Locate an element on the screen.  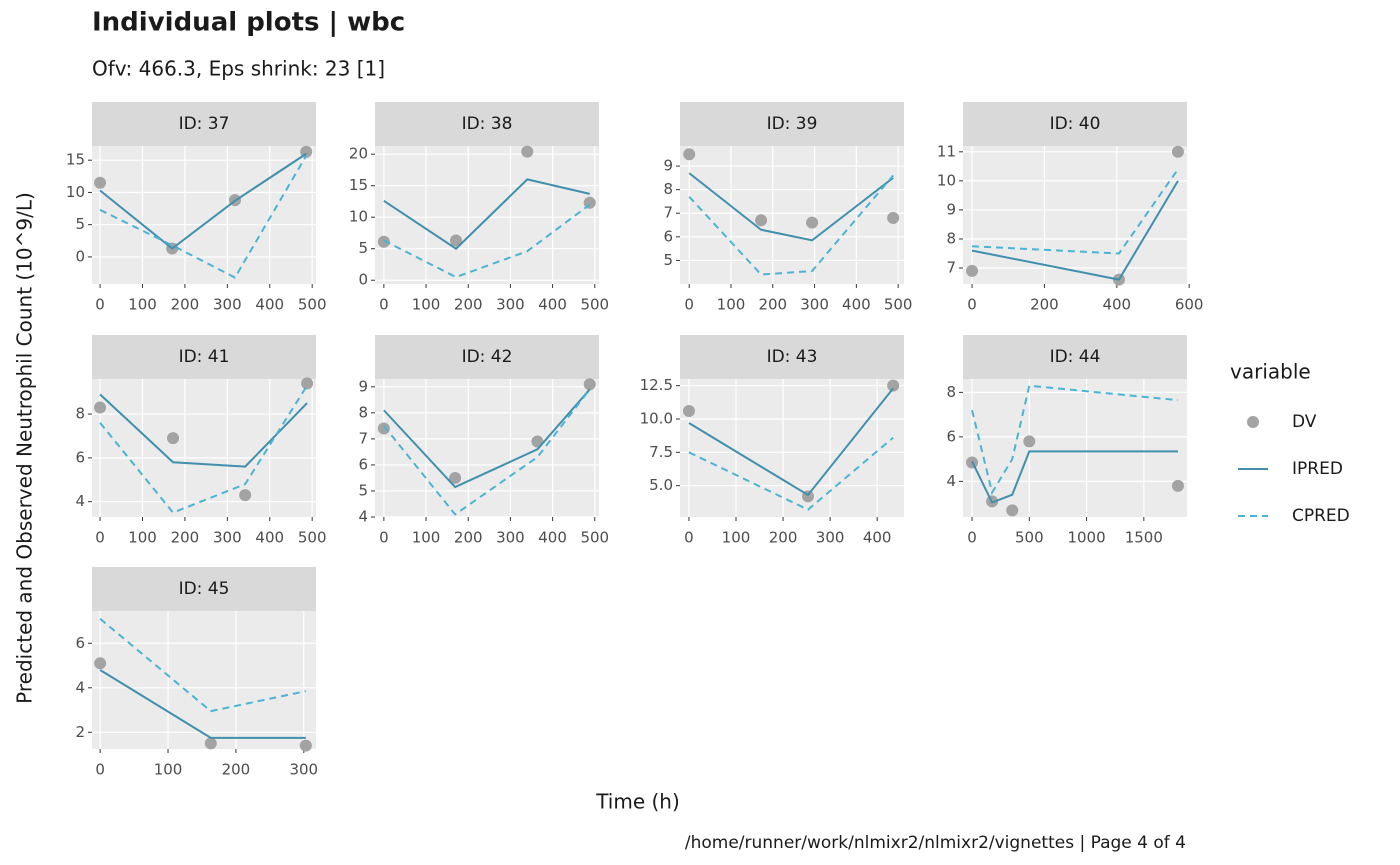
legend-label: CPRED is located at coordinates (1321, 516).